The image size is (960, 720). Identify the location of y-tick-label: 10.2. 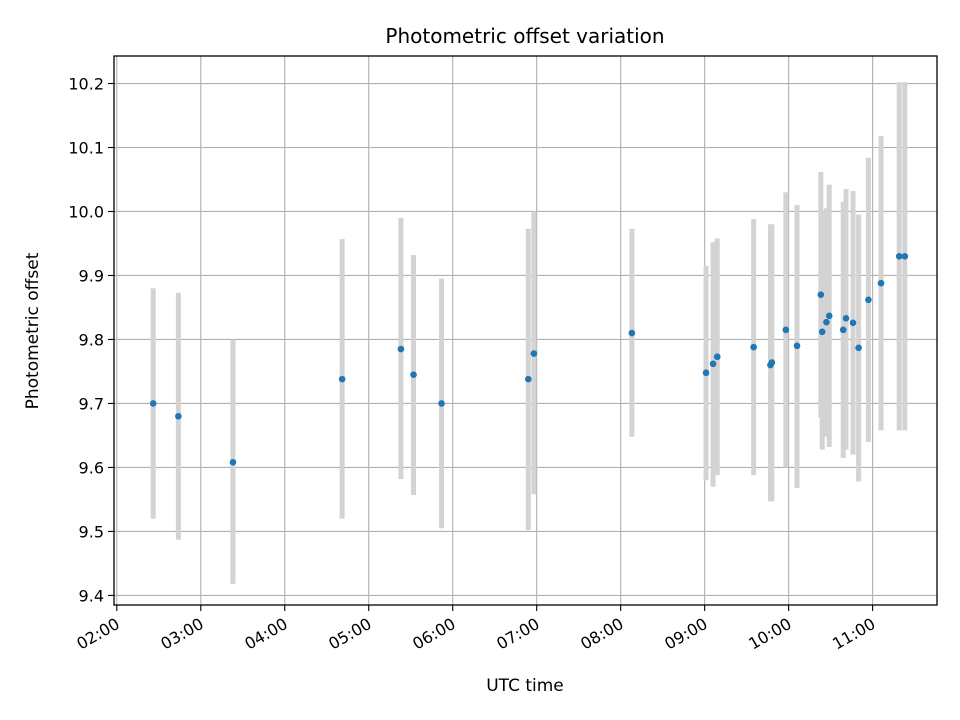
(86, 84).